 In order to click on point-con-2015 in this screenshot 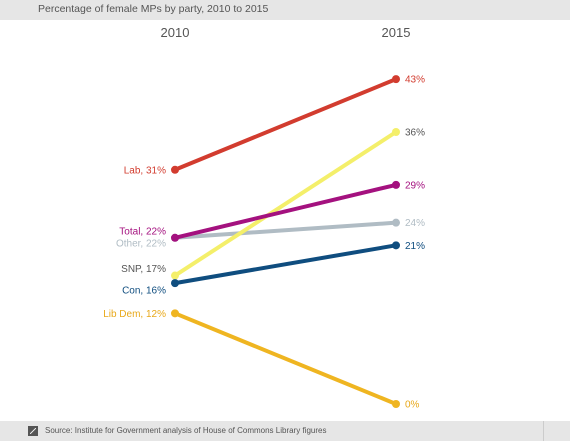, I will do `click(396, 245)`.